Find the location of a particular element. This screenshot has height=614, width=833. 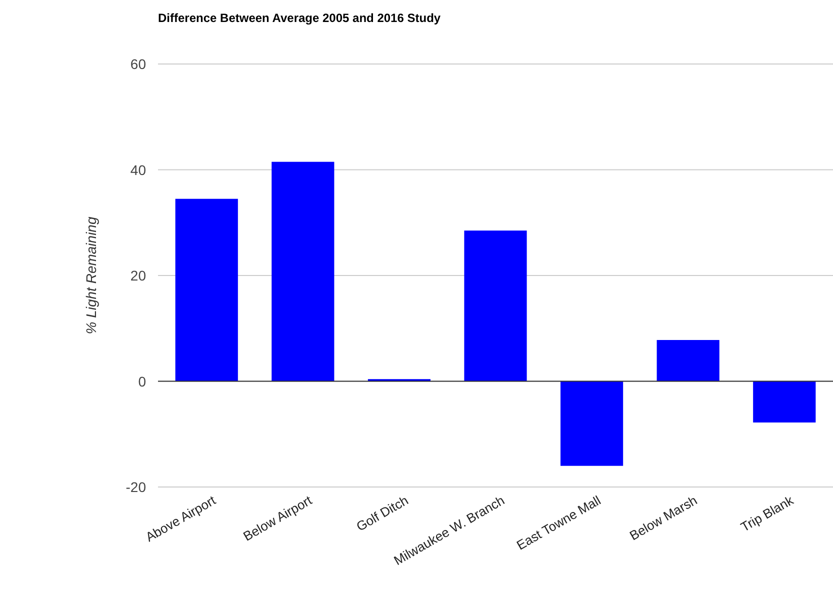

y-axis-title: % Light Remaining is located at coordinates (91, 275).